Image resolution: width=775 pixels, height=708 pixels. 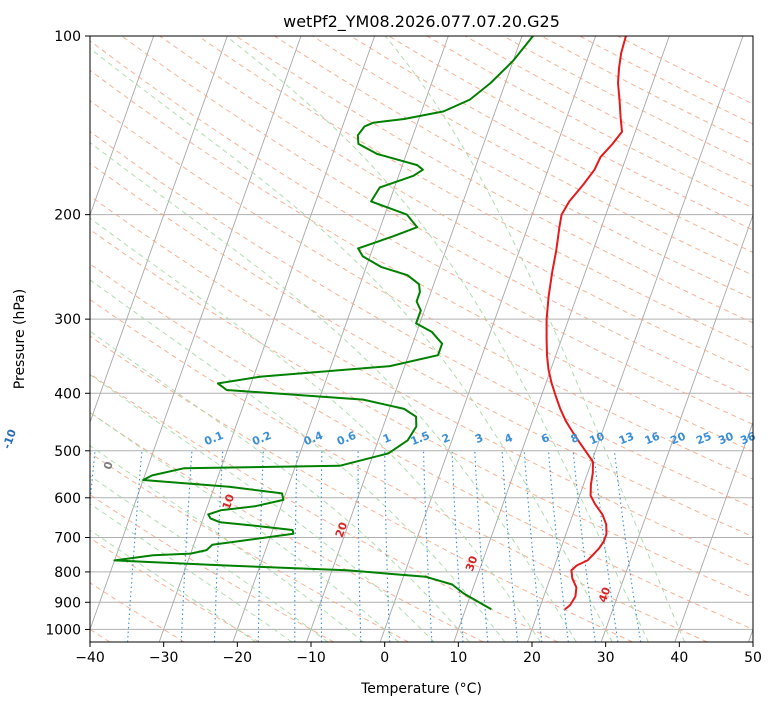 I want to click on mixing-ratio-label: 3, so click(x=479, y=438).